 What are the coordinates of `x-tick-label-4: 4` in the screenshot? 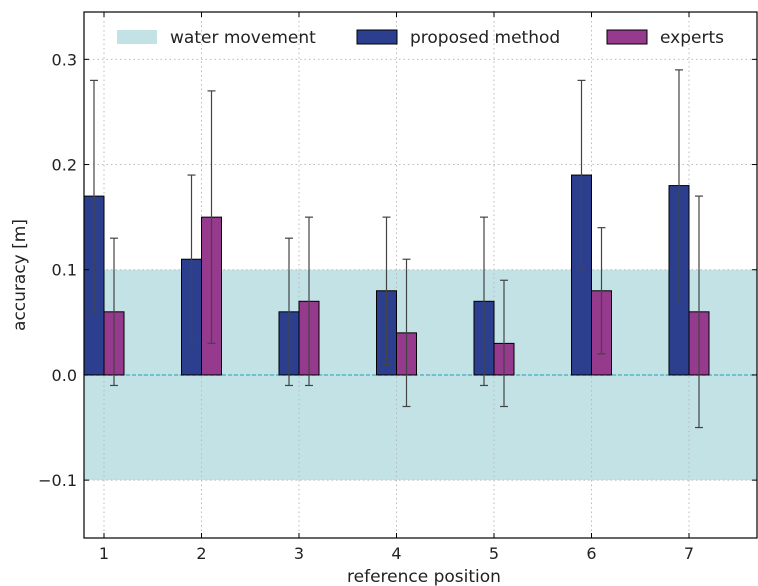 It's located at (396, 553).